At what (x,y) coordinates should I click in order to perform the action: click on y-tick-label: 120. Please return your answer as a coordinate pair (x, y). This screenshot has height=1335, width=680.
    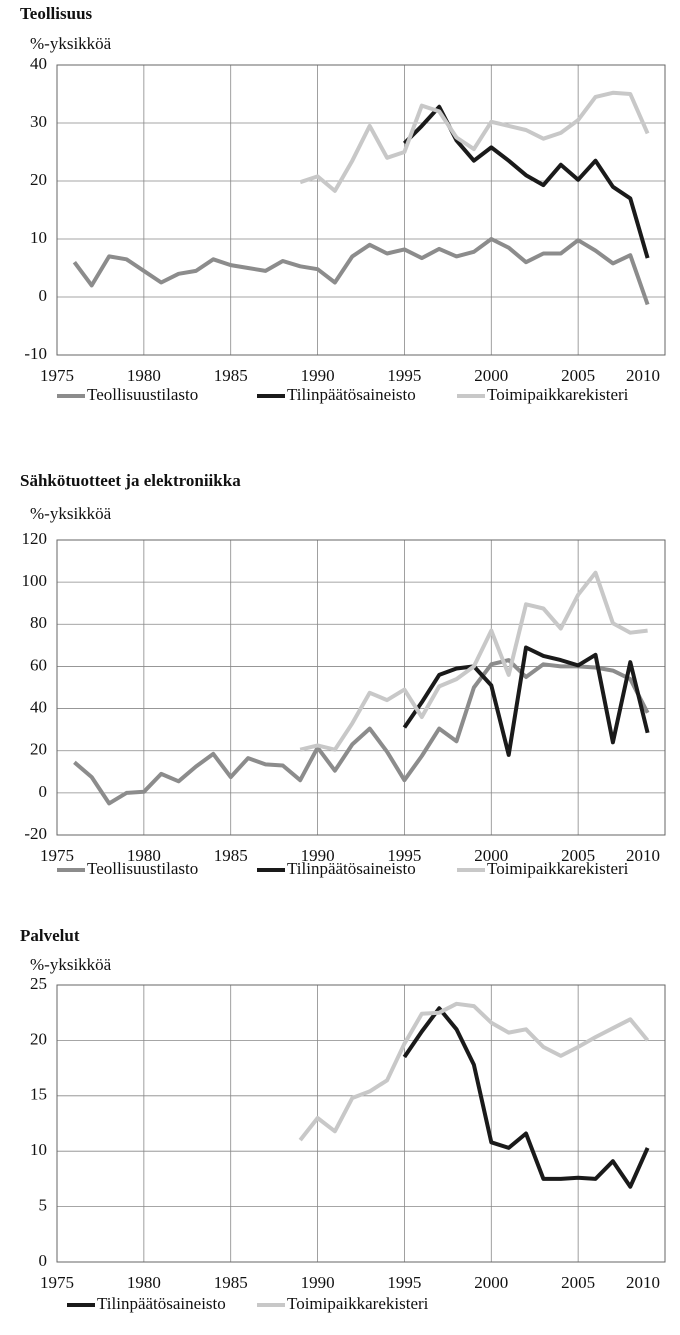
    Looking at the image, I should click on (35, 538).